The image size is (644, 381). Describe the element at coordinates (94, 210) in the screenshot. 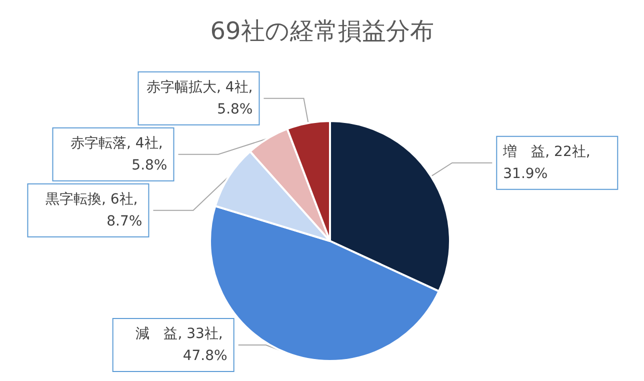

I see `slice-label: 黒字転換, 6社, 8.7%` at that location.